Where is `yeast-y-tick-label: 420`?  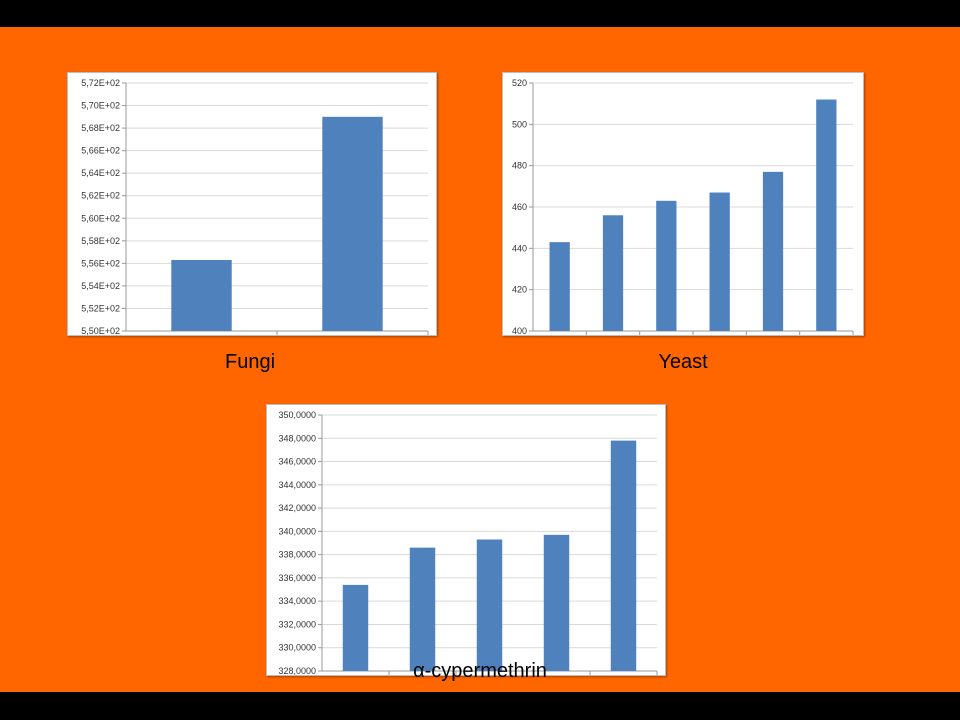
yeast-y-tick-label: 420 is located at coordinates (519, 290).